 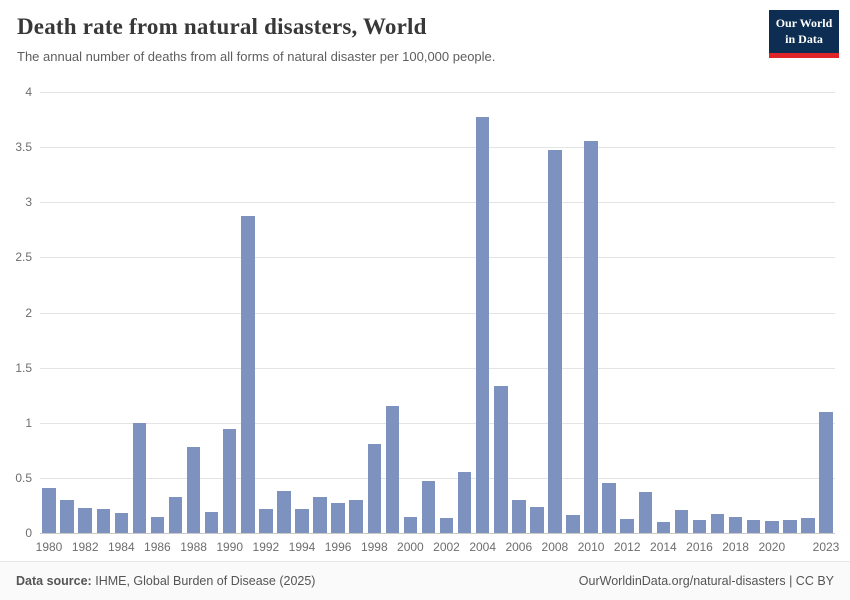 I want to click on bar-2023, so click(x=826, y=472).